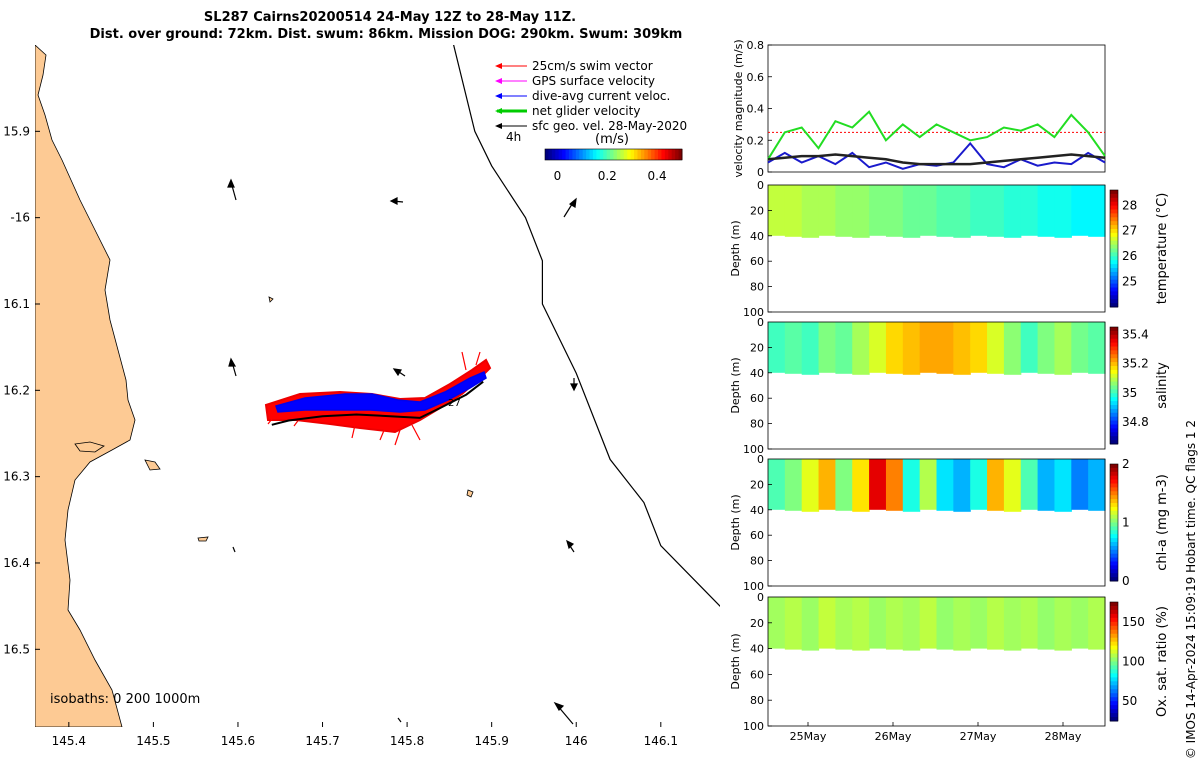  I want to click on colorbar-tick-label: 100, so click(1133, 662).